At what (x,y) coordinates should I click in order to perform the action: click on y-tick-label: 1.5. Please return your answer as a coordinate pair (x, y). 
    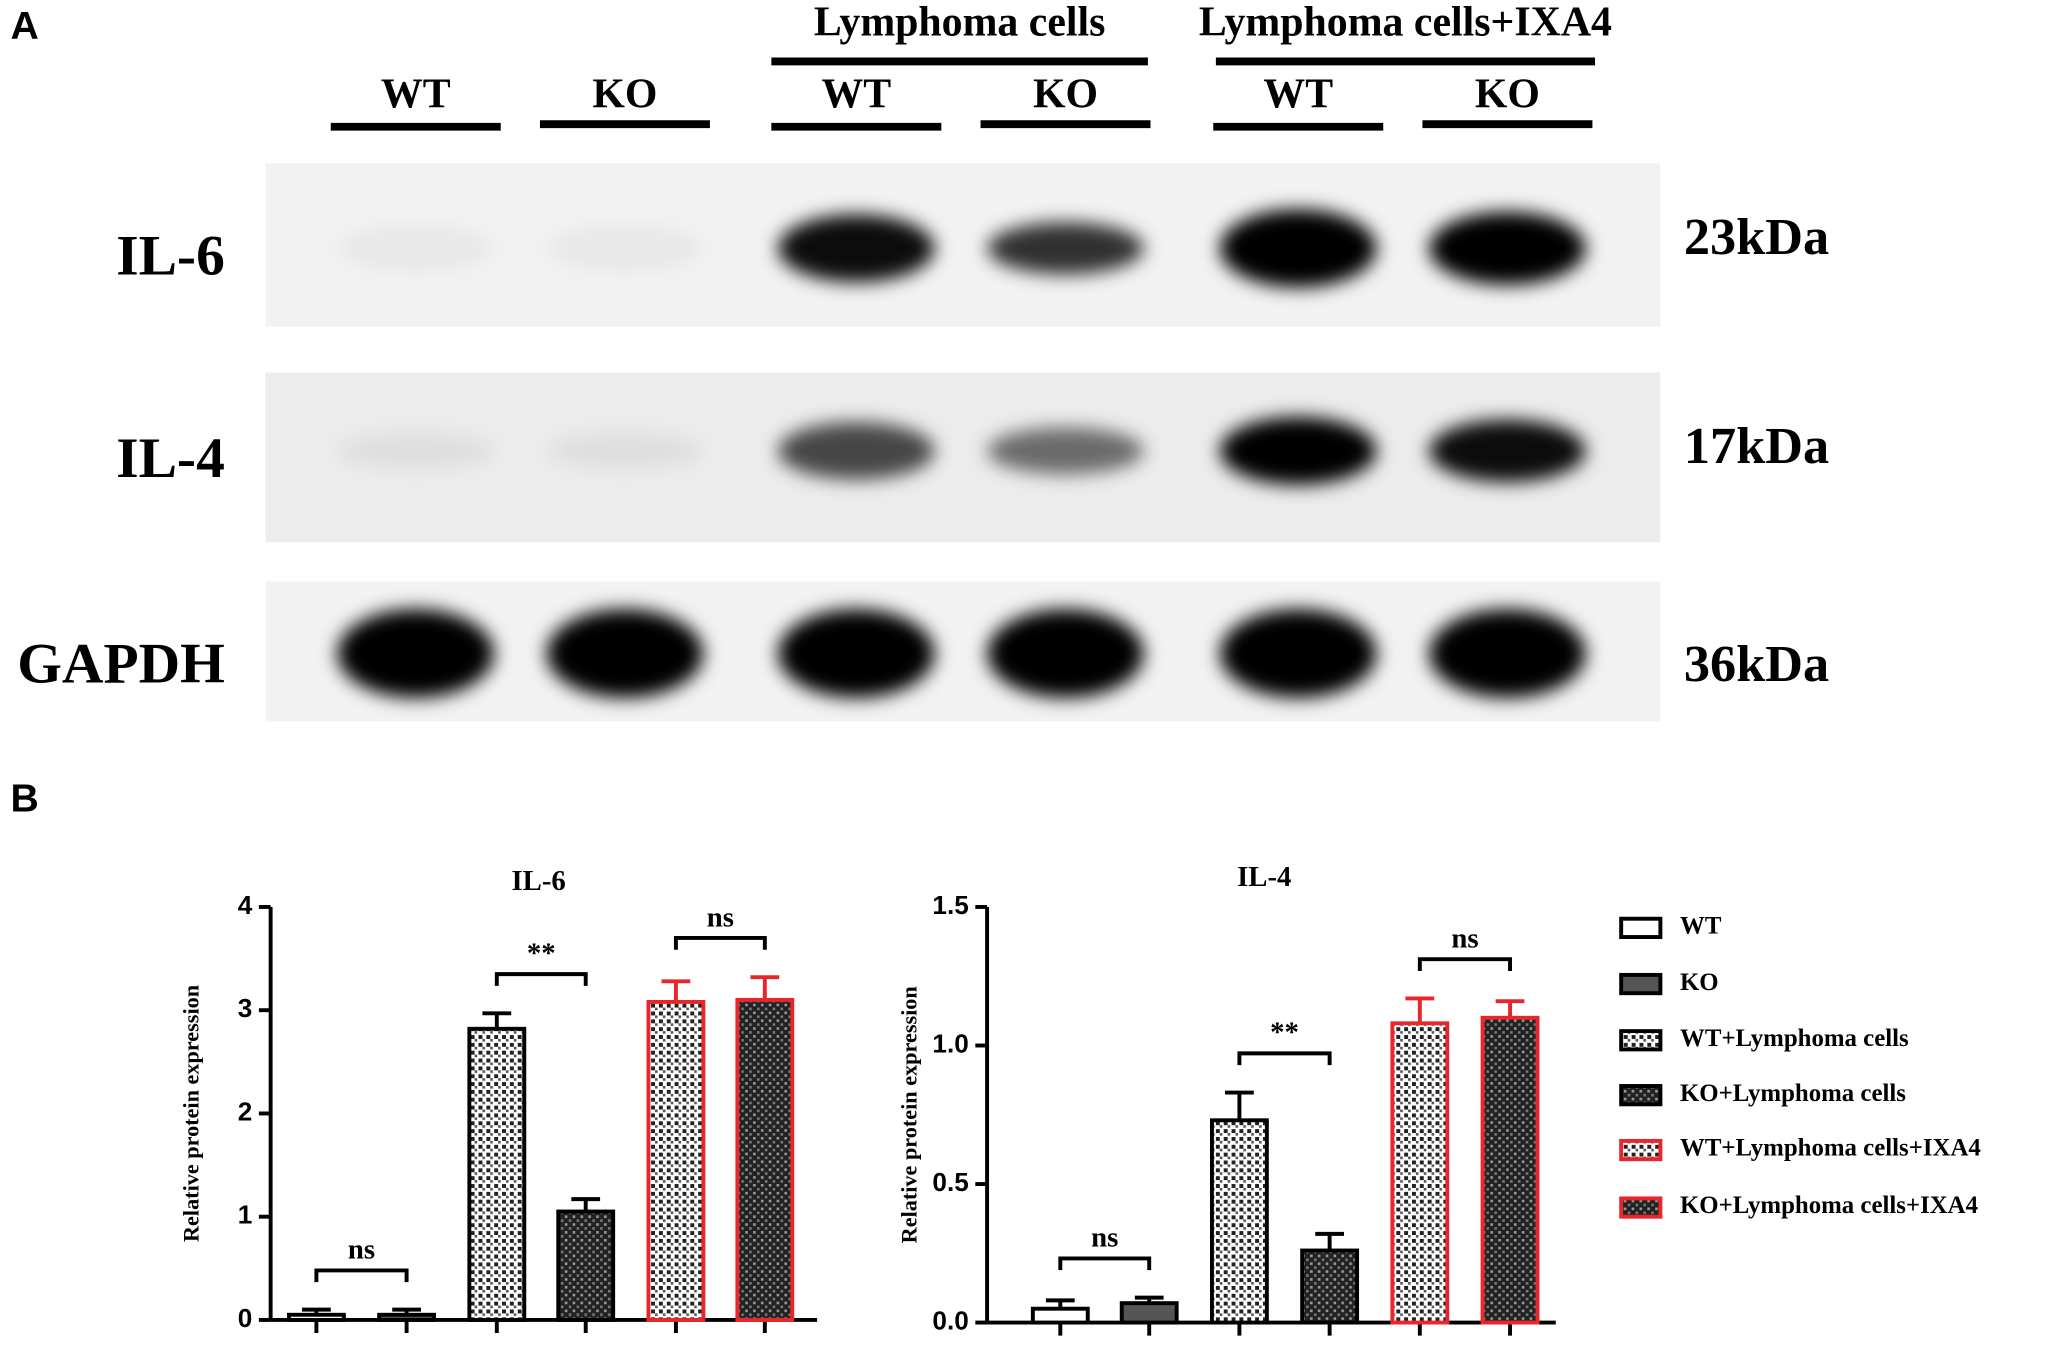
    Looking at the image, I should click on (950, 905).